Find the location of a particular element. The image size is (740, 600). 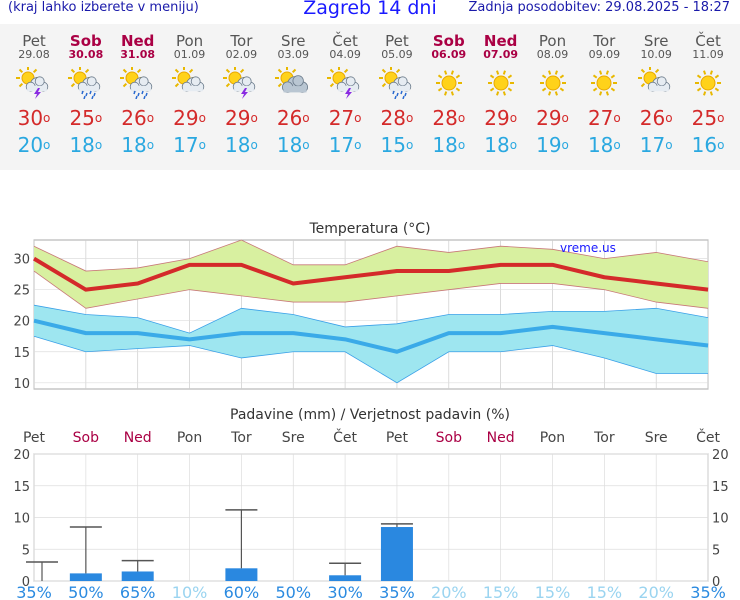

day-column: Pet 05.09 28o 15o is located at coordinates (397, 91).